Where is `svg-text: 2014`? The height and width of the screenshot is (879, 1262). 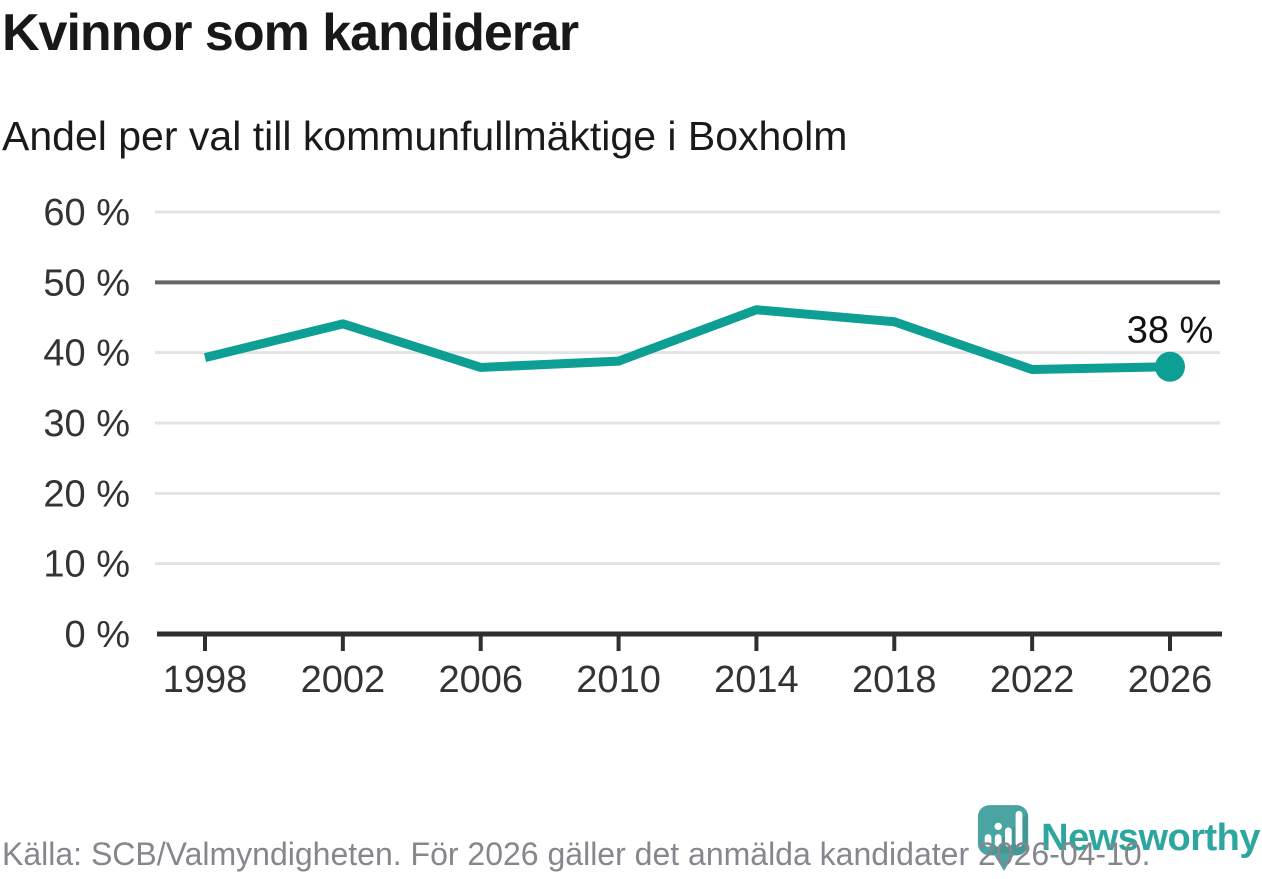 svg-text: 2014 is located at coordinates (756, 680).